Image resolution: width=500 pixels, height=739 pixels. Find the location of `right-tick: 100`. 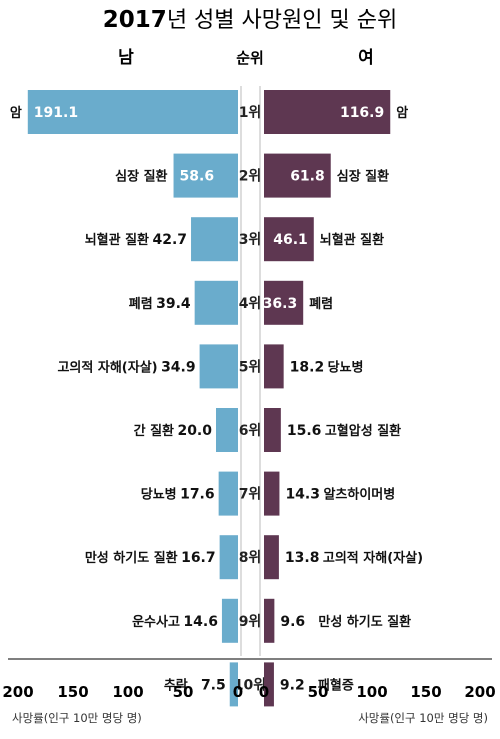

right-tick: 100 is located at coordinates (371, 692).